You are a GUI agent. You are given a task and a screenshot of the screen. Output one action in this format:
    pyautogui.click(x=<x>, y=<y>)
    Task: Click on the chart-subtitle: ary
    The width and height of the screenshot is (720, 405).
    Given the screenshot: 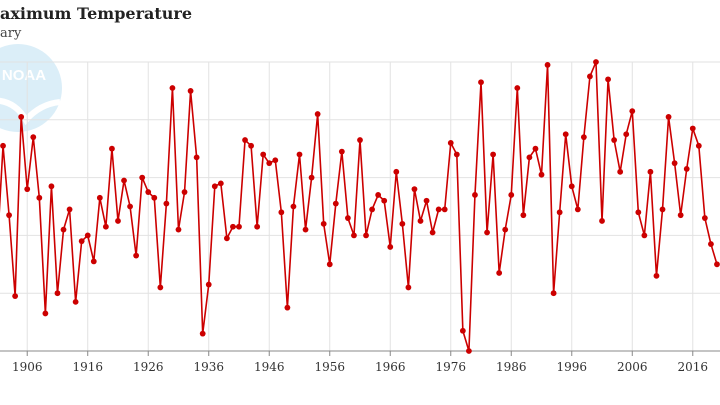 What is the action you would take?
    pyautogui.click(x=11, y=33)
    